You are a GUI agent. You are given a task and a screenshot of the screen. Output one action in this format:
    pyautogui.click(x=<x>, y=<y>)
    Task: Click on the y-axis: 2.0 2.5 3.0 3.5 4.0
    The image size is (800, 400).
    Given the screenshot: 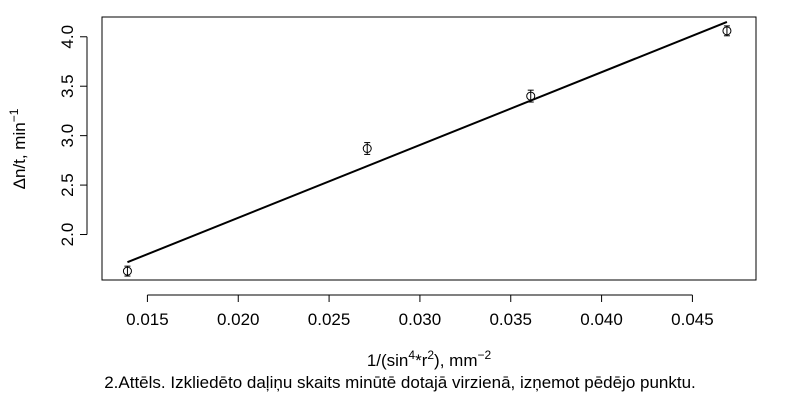 What is the action you would take?
    pyautogui.click(x=73, y=136)
    